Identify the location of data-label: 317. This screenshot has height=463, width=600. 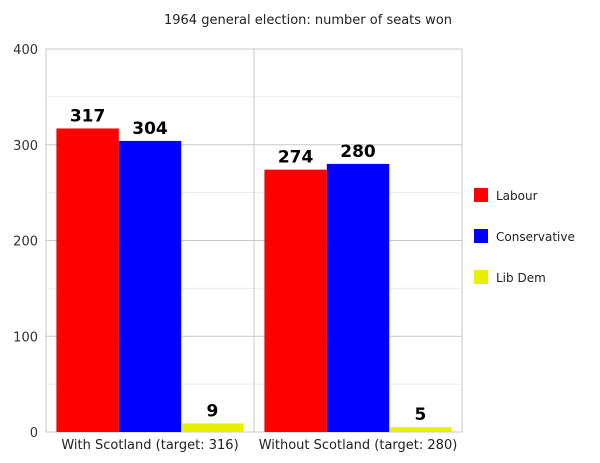
(88, 116).